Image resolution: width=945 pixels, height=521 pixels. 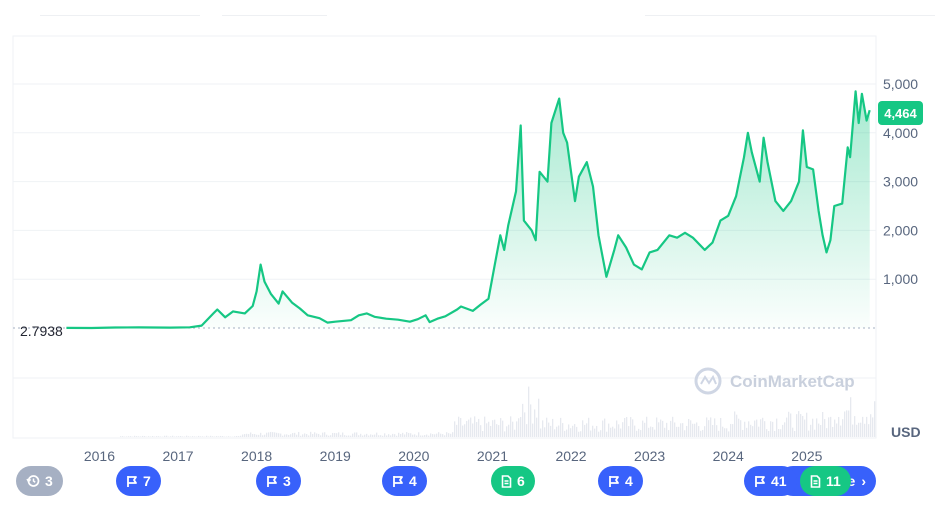 What do you see at coordinates (900, 279) in the screenshot?
I see `y-tick-label: 1,000` at bounding box center [900, 279].